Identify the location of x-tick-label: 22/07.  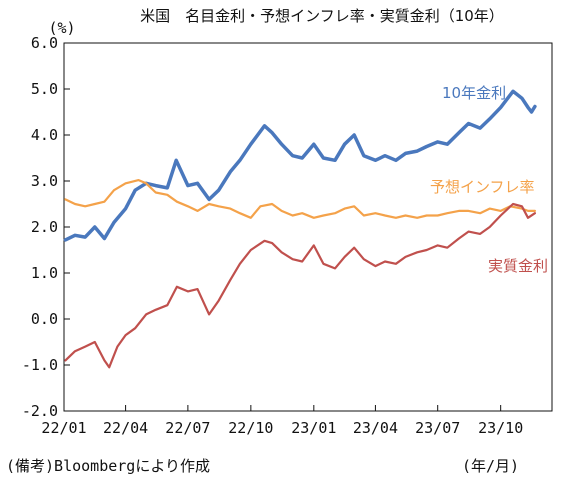
(187, 428).